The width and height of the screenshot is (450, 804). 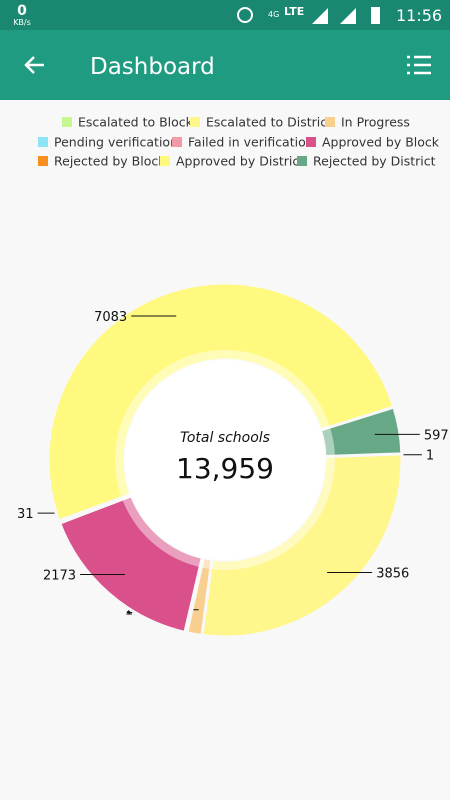 I want to click on center-title: Total schools, so click(x=225, y=438).